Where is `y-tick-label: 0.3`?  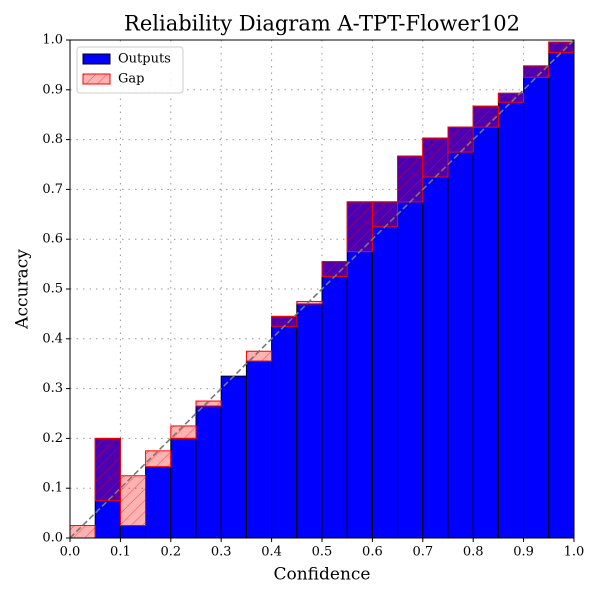 y-tick-label: 0.3 is located at coordinates (52, 388).